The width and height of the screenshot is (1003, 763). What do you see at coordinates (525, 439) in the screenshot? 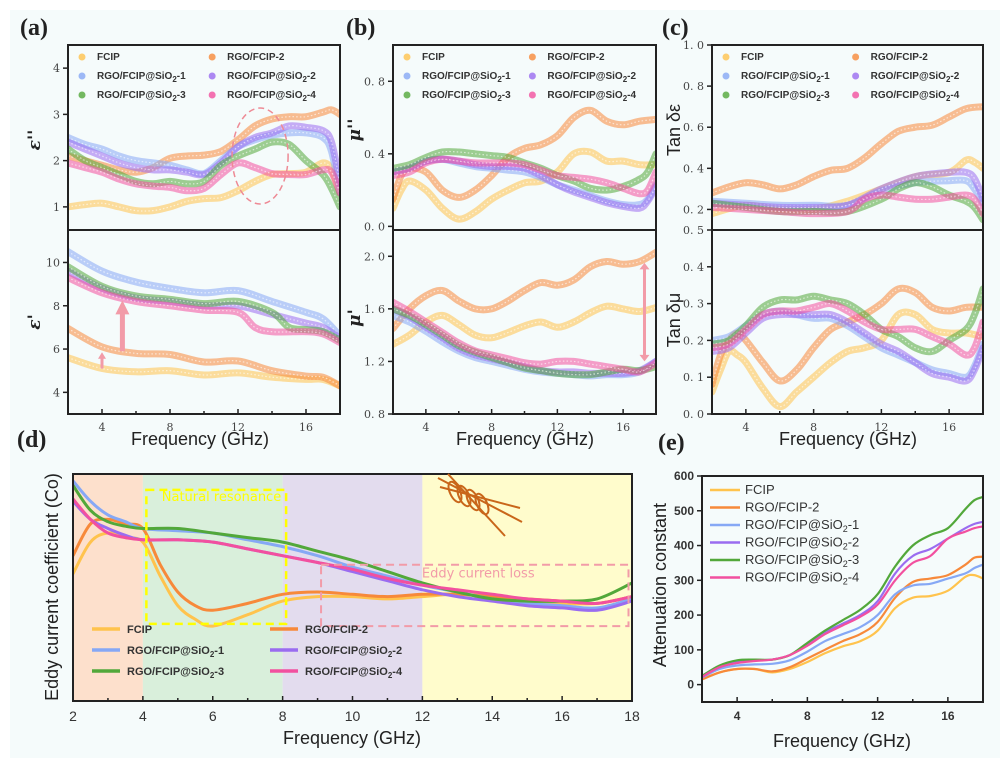
I see `x-axis-label-b: Frequency (GHz)` at bounding box center [525, 439].